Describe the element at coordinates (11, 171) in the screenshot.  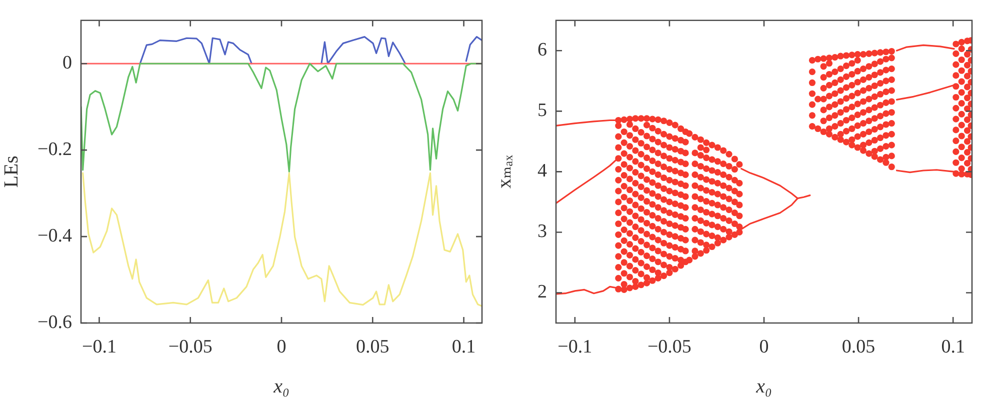
I see `y-axis-title: LEs` at that location.